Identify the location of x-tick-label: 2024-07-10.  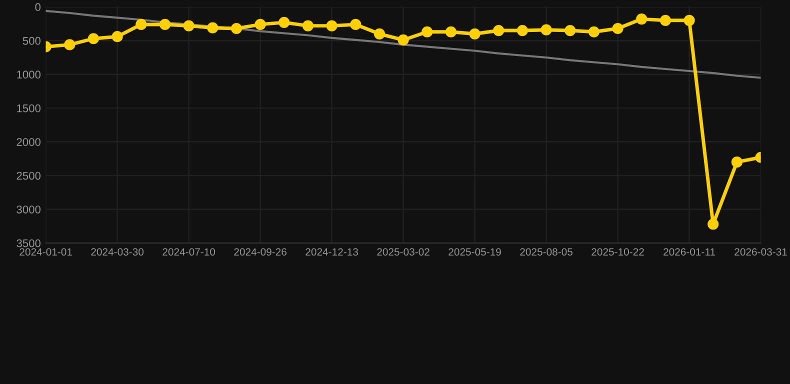
(189, 252).